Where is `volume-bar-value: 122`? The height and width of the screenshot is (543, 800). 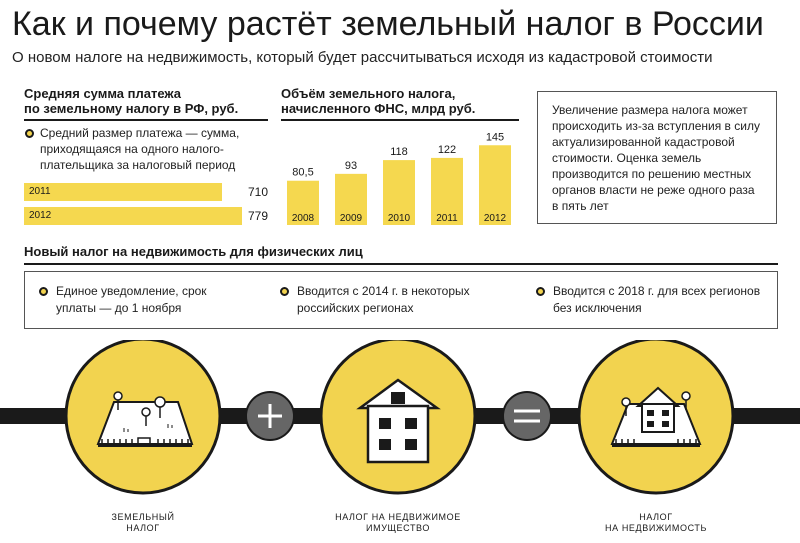 volume-bar-value: 122 is located at coordinates (447, 150).